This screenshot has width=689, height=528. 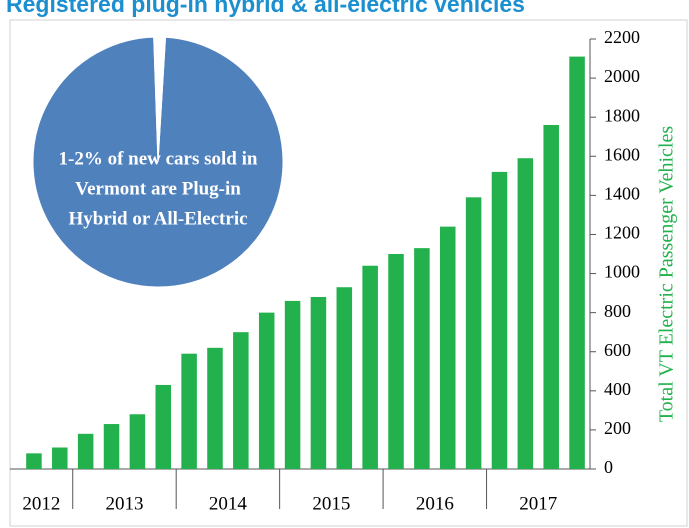 I want to click on y-tick-label: 200, so click(x=617, y=428).